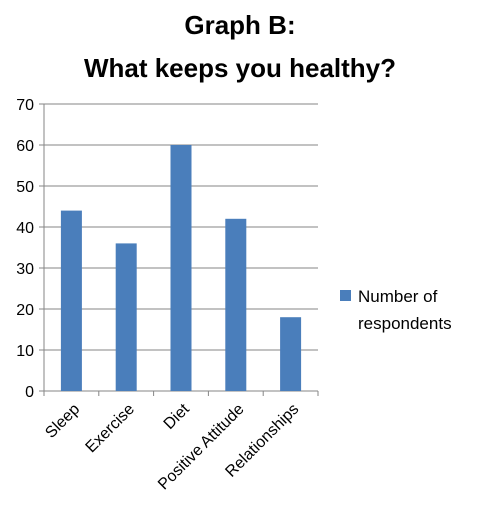 The width and height of the screenshot is (477, 532). Describe the element at coordinates (25, 228) in the screenshot. I see `y-tick-label: 40` at that location.